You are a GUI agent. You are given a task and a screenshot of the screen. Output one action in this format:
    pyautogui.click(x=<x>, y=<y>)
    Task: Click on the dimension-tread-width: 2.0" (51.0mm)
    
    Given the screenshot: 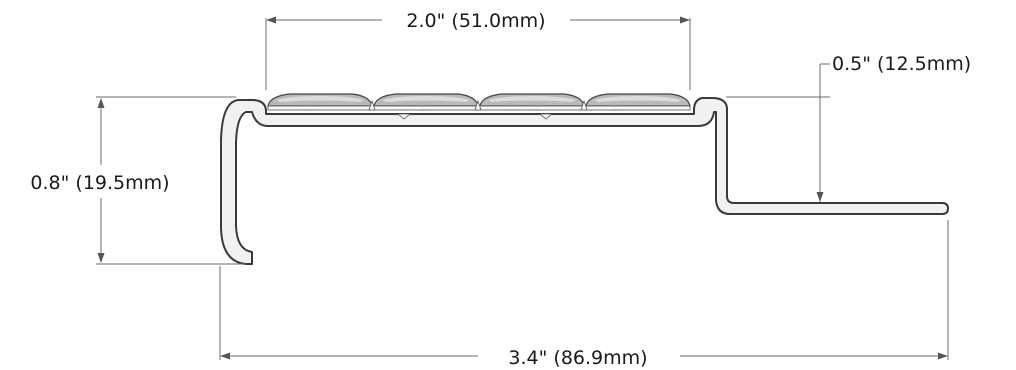 What is the action you would take?
    pyautogui.click(x=478, y=50)
    